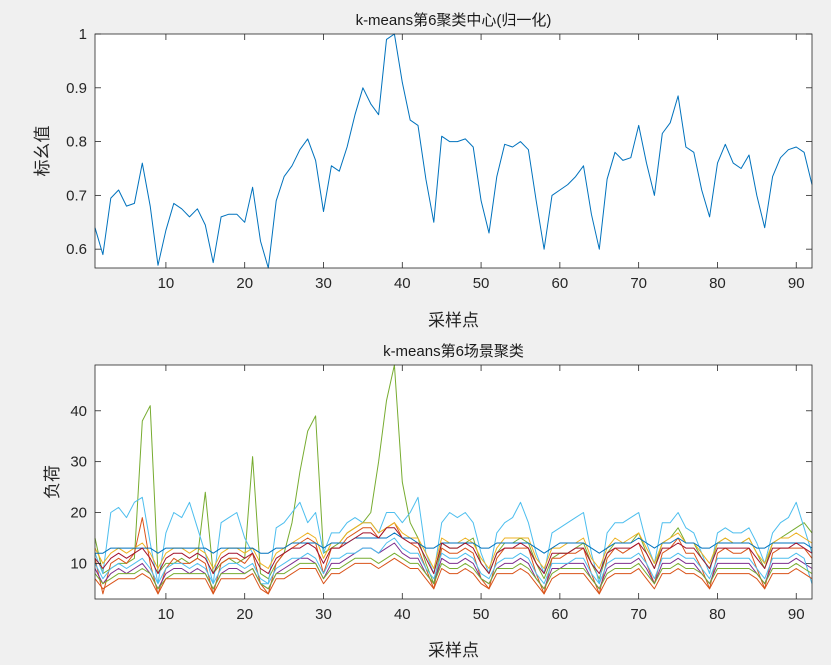 This screenshot has width=831, height=665. I want to click on top-y-axis-label: 标幺值, so click(42, 151).